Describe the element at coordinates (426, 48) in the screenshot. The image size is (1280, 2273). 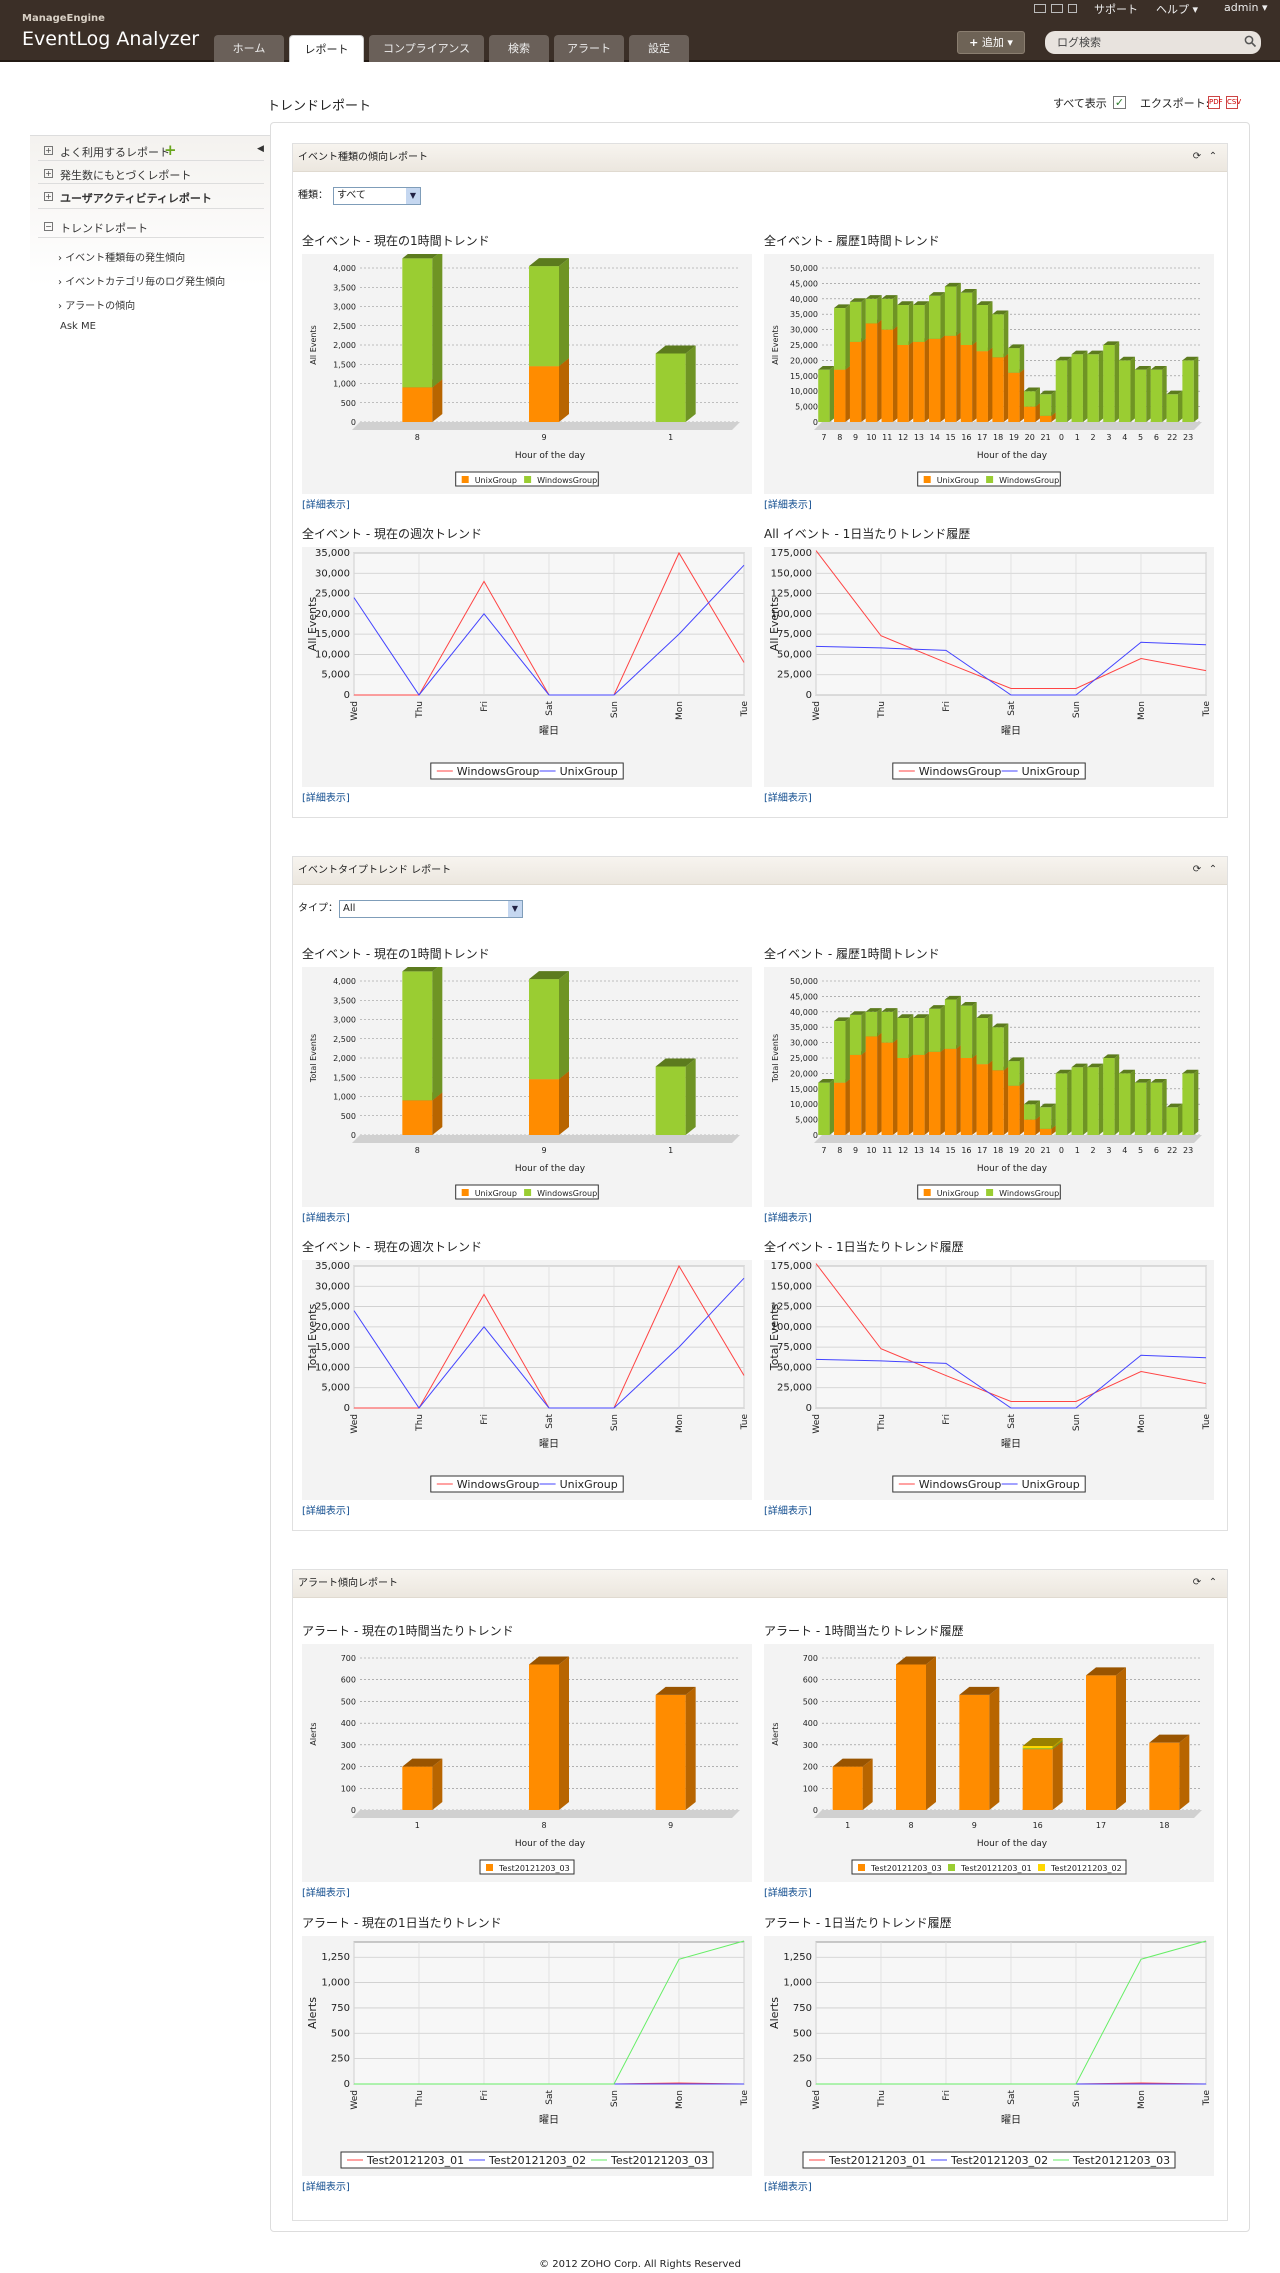
I see `tab-compliance: コンプライアンス` at that location.